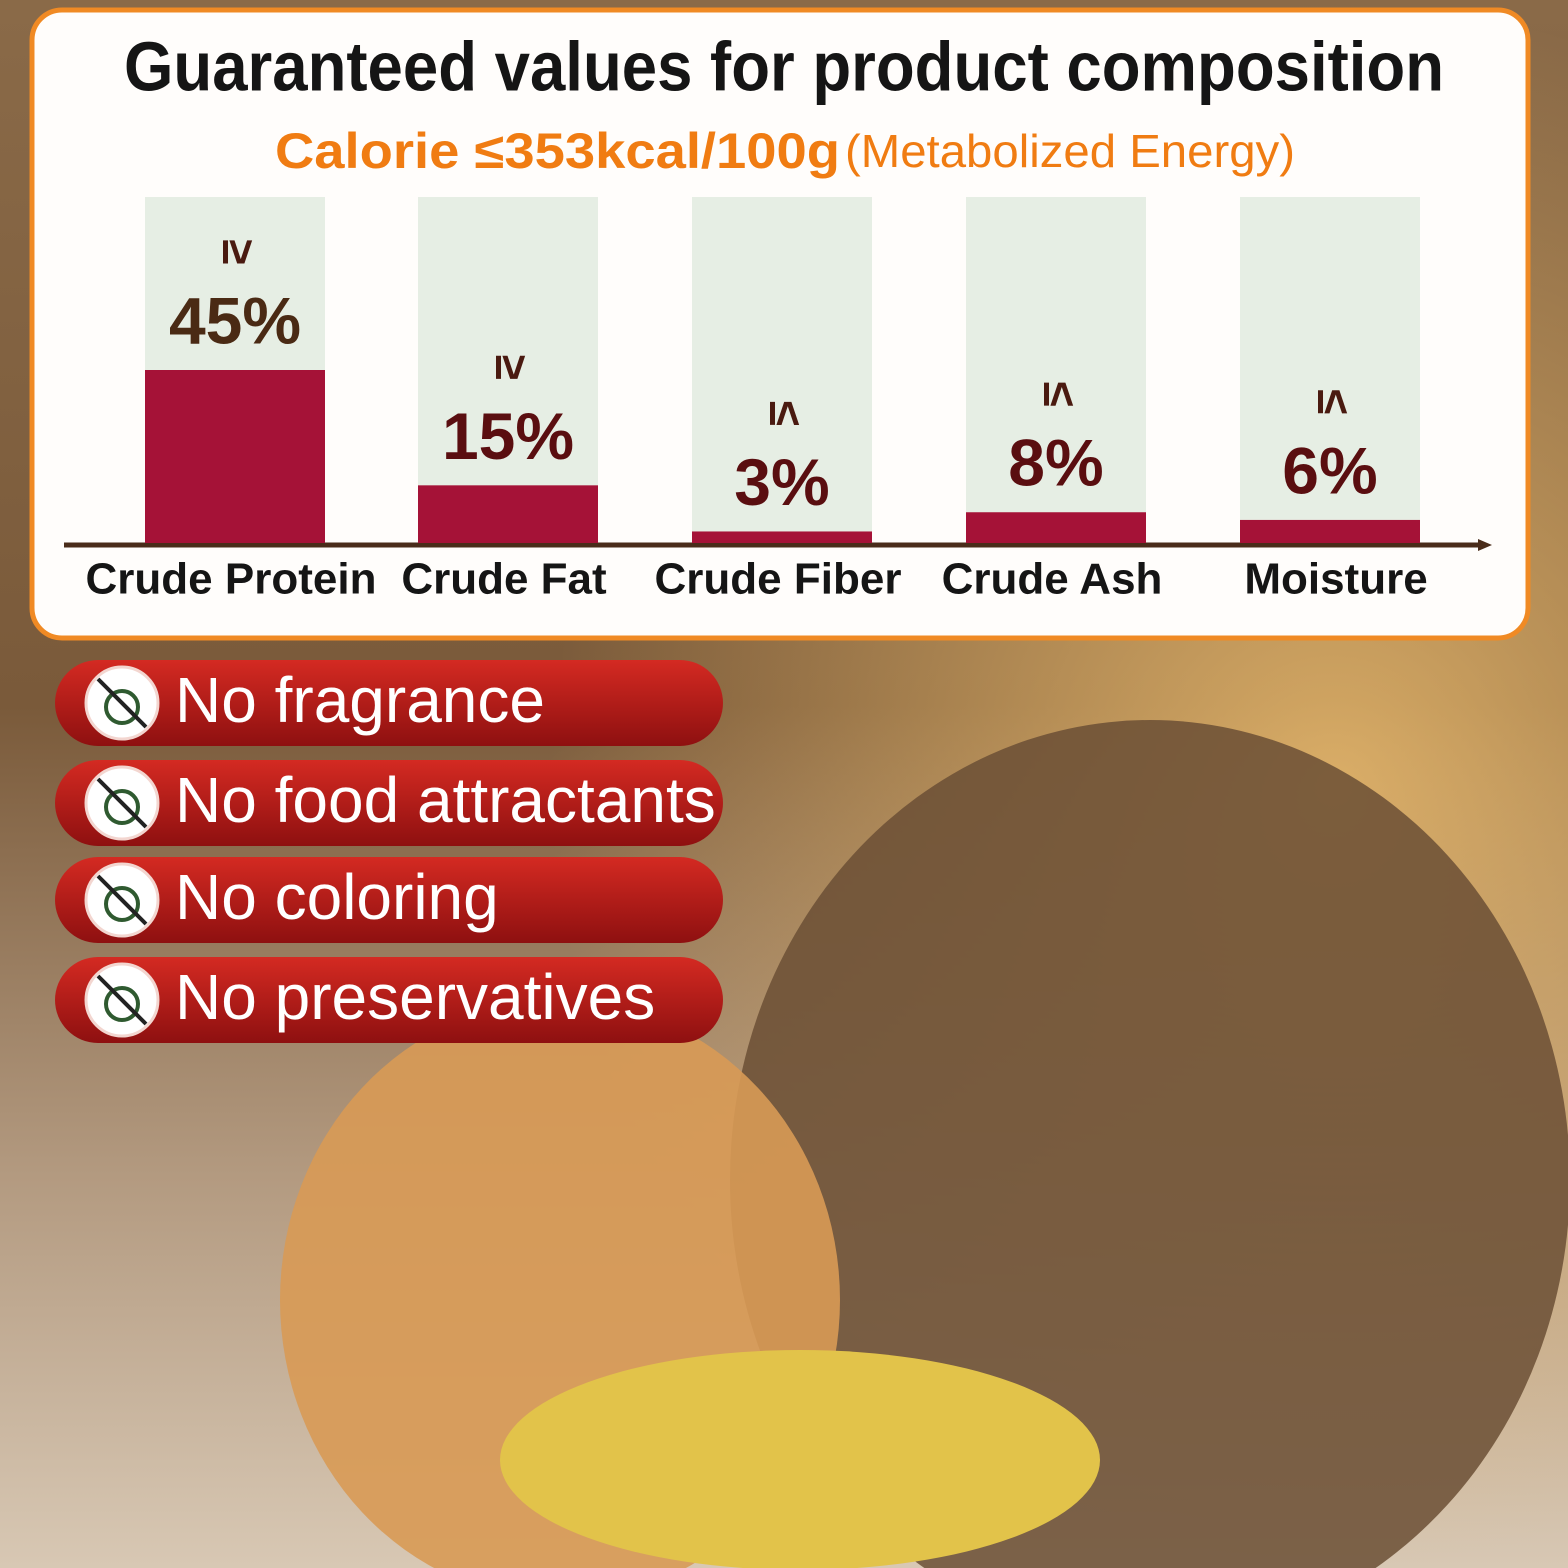 The image size is (1568, 1568). What do you see at coordinates (360, 700) in the screenshot?
I see `feature-text: No fragrance` at bounding box center [360, 700].